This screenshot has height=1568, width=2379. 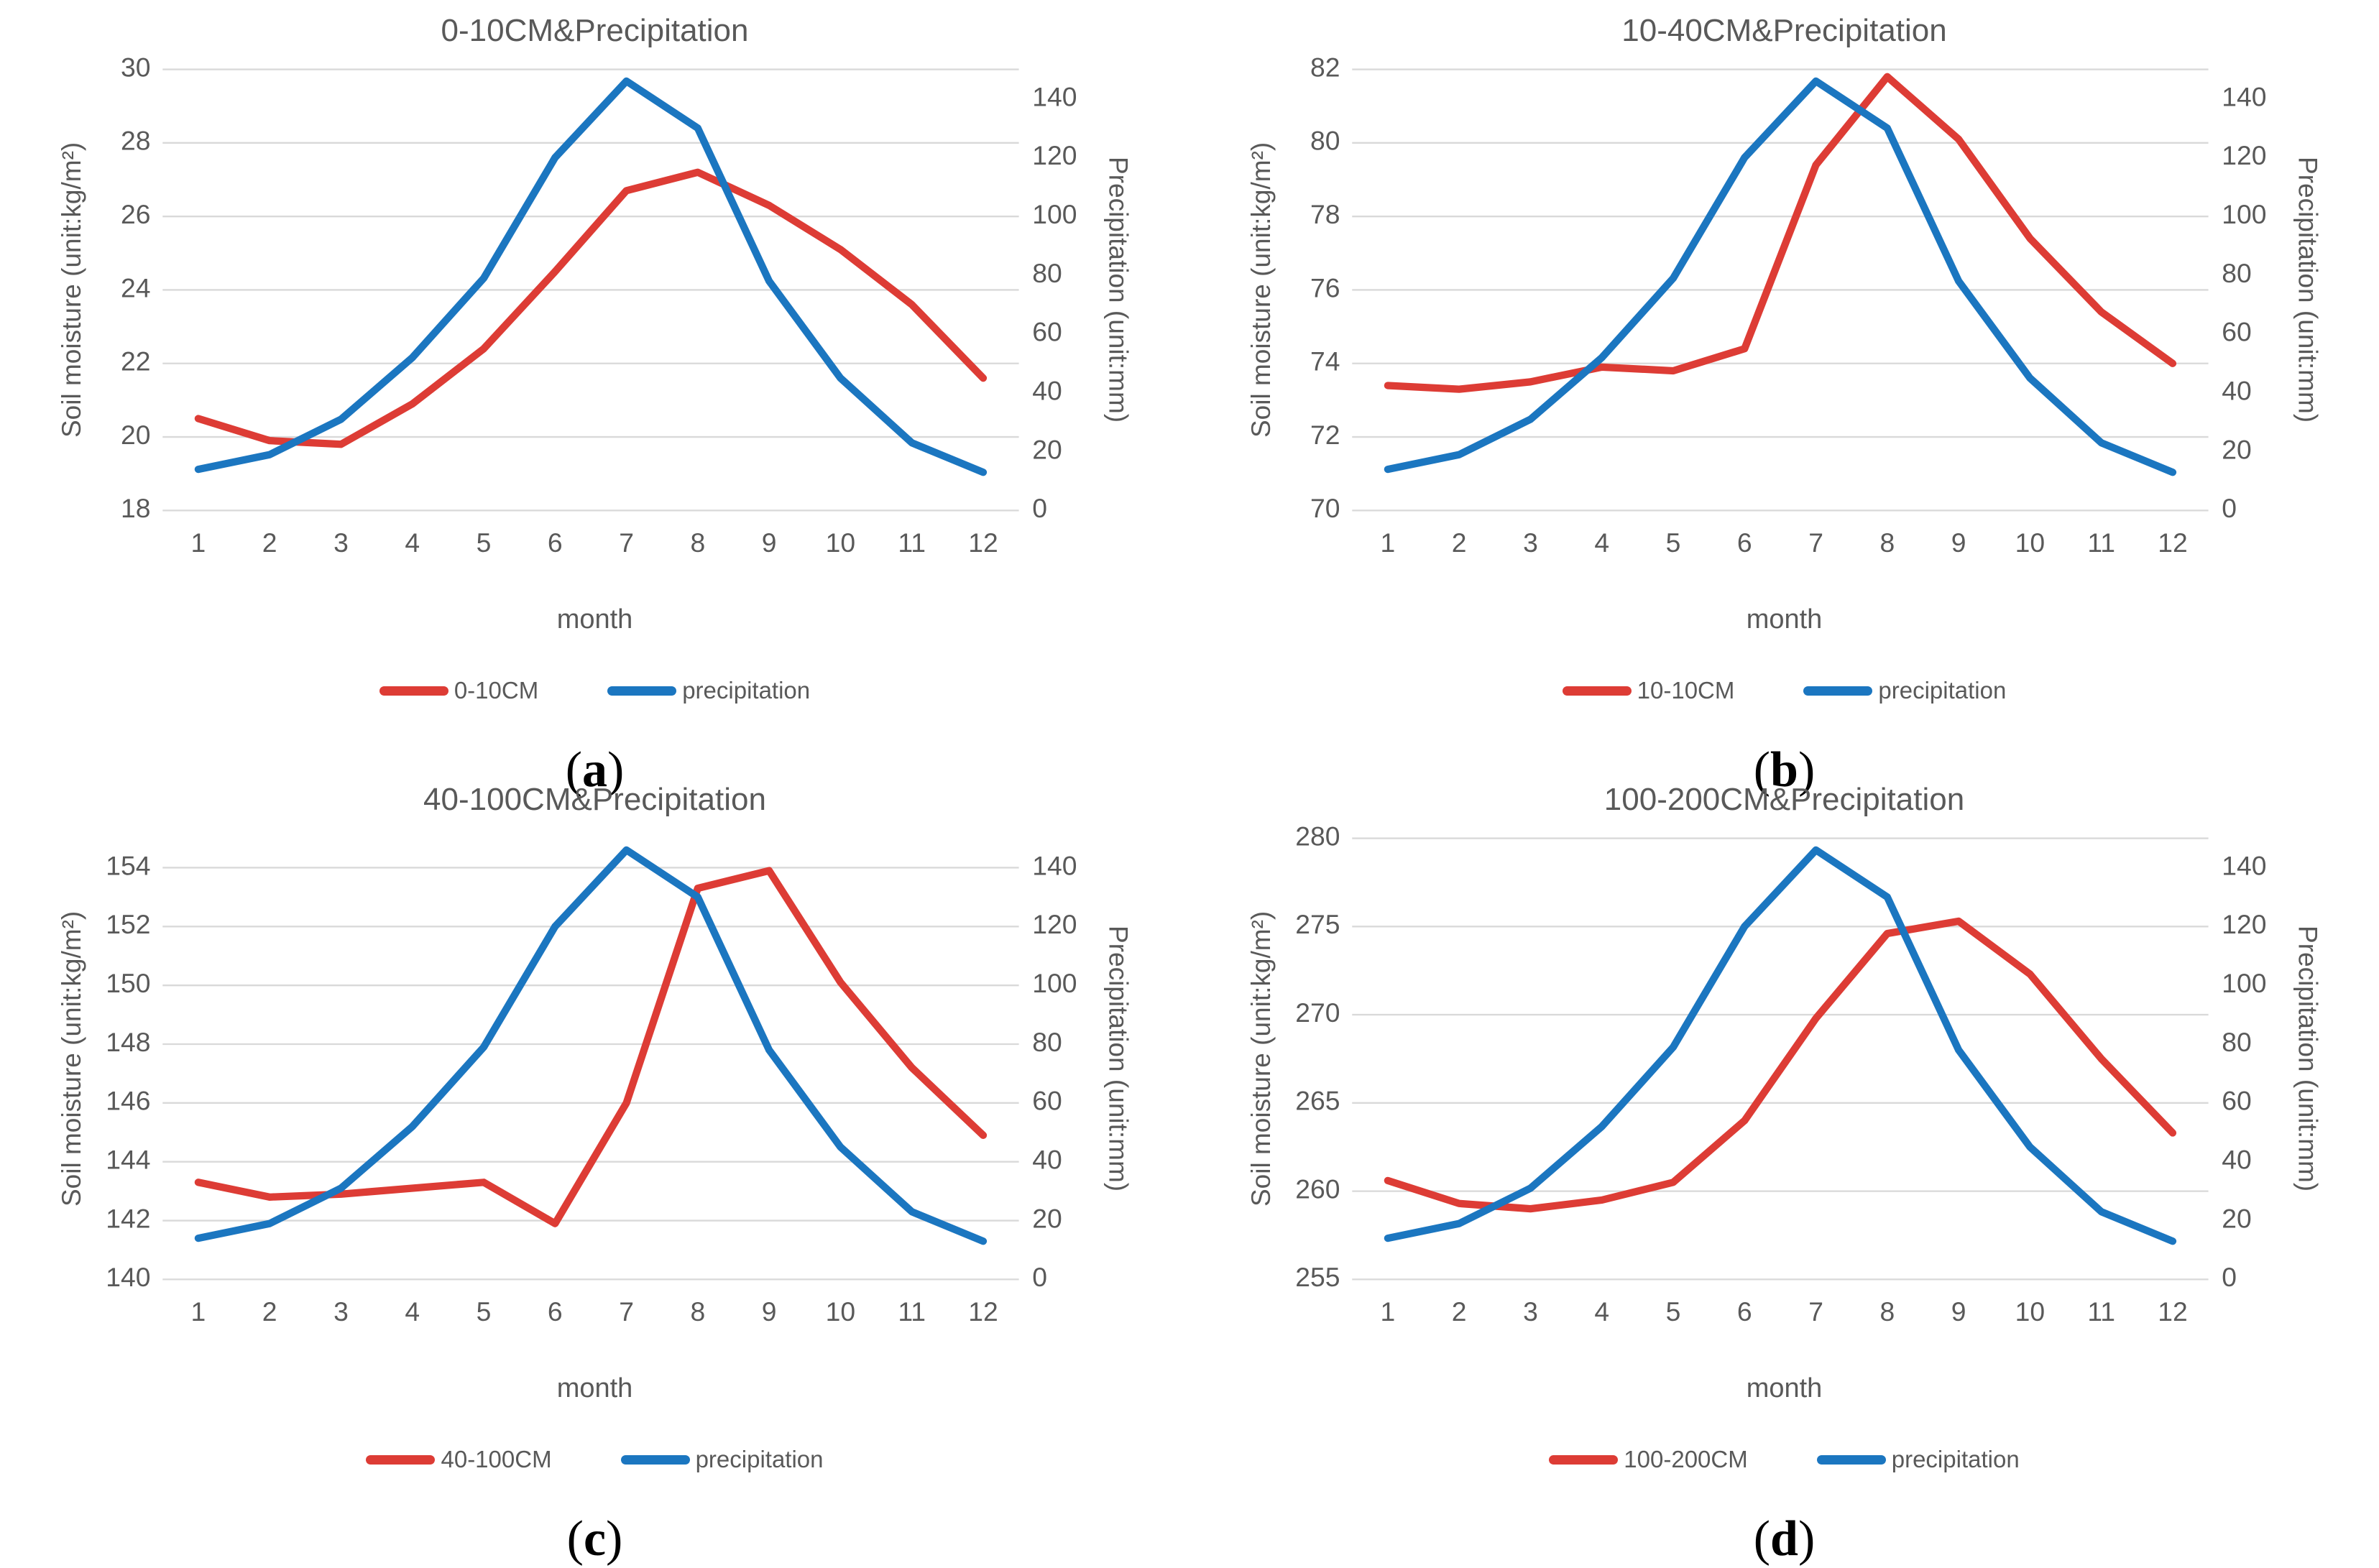 What do you see at coordinates (135, 141) in the screenshot?
I see `svg-text: 28` at bounding box center [135, 141].